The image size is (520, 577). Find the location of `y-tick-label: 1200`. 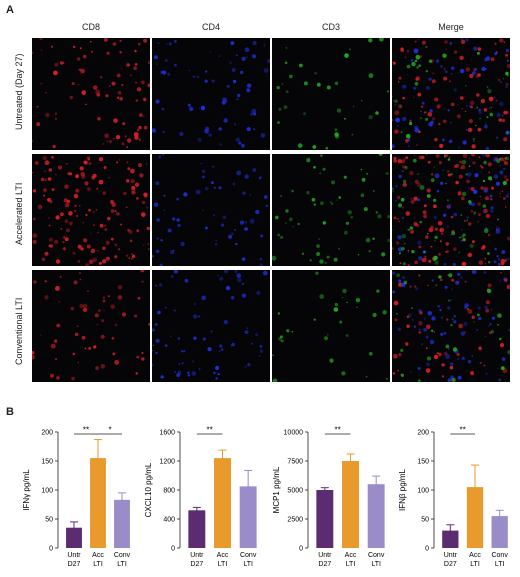

y-tick-label: 1200 is located at coordinates (167, 462).